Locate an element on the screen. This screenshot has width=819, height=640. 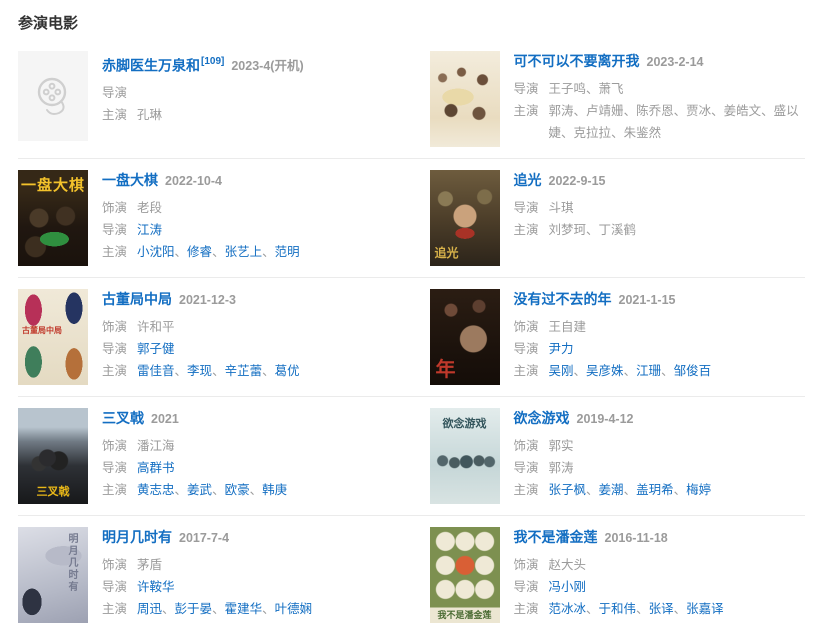
person-link: 修睿 is located at coordinates (200, 252).